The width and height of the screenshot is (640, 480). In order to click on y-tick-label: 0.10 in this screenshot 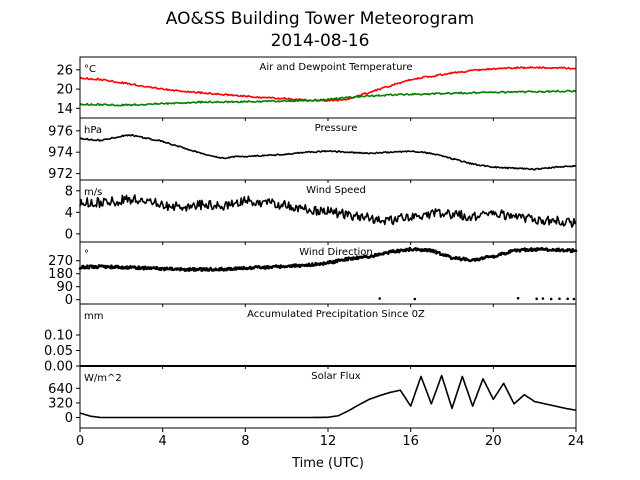, I will do `click(58, 336)`.